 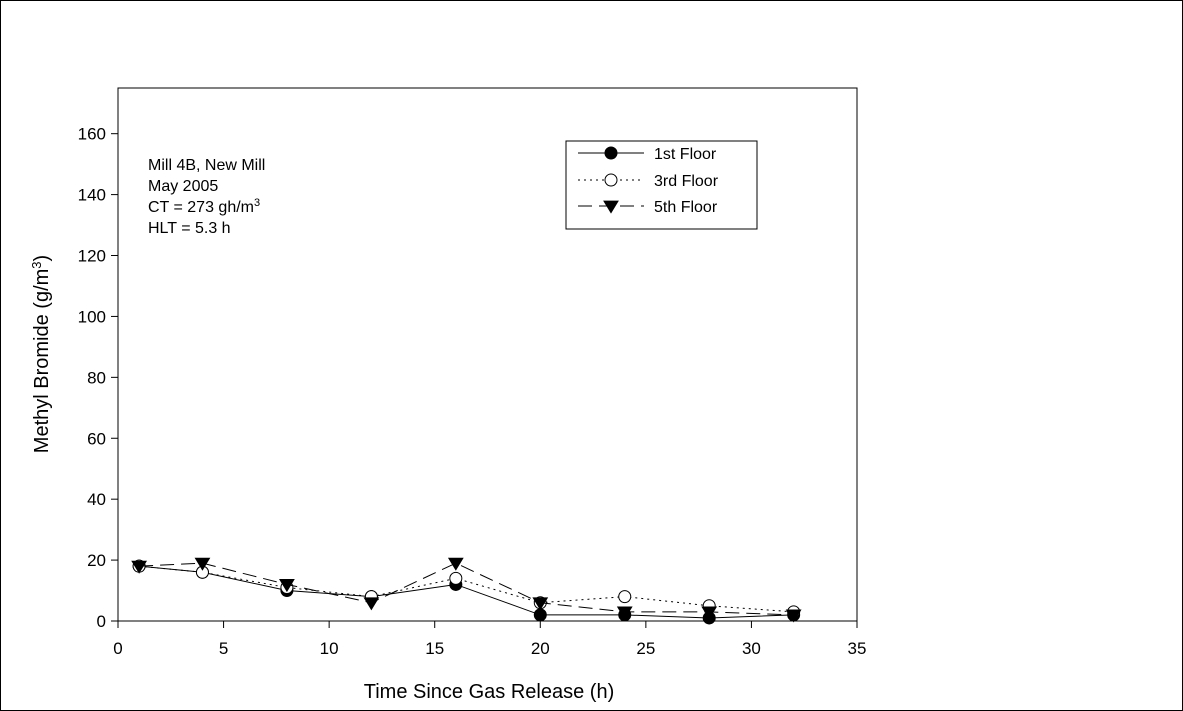 I want to click on y-axis-title-main: Methyl Bromide (g/m, so click(x=42, y=361).